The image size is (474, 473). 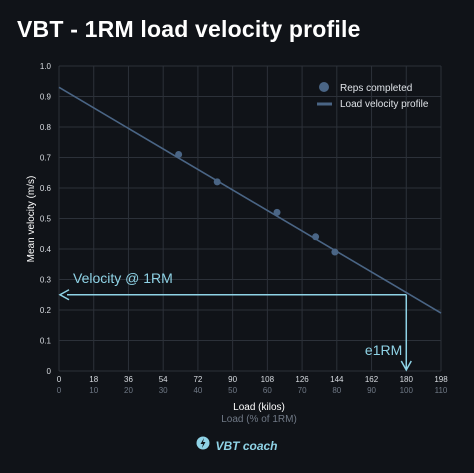 I want to click on x-tick-label-percent: 90, so click(x=371, y=390).